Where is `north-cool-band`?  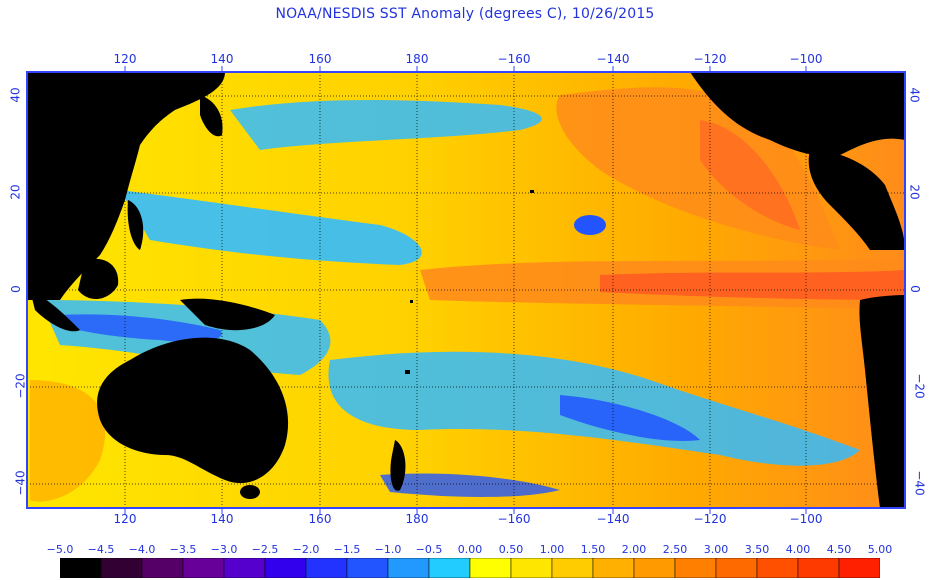
north-cool-band is located at coordinates (386, 125).